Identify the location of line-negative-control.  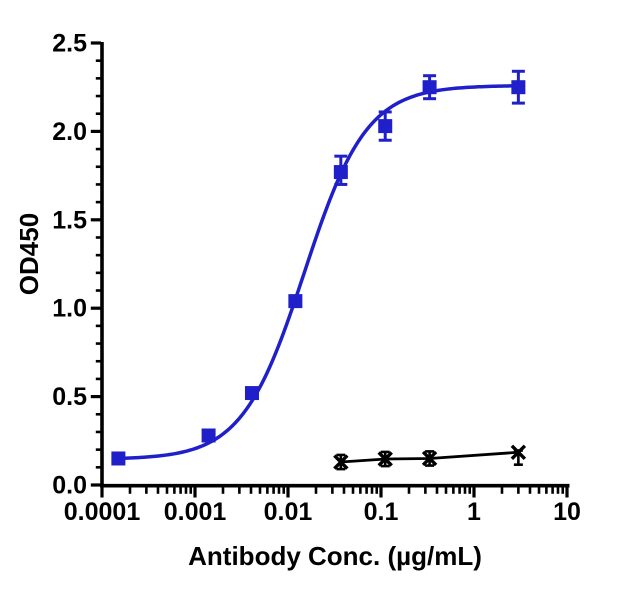
(429, 457).